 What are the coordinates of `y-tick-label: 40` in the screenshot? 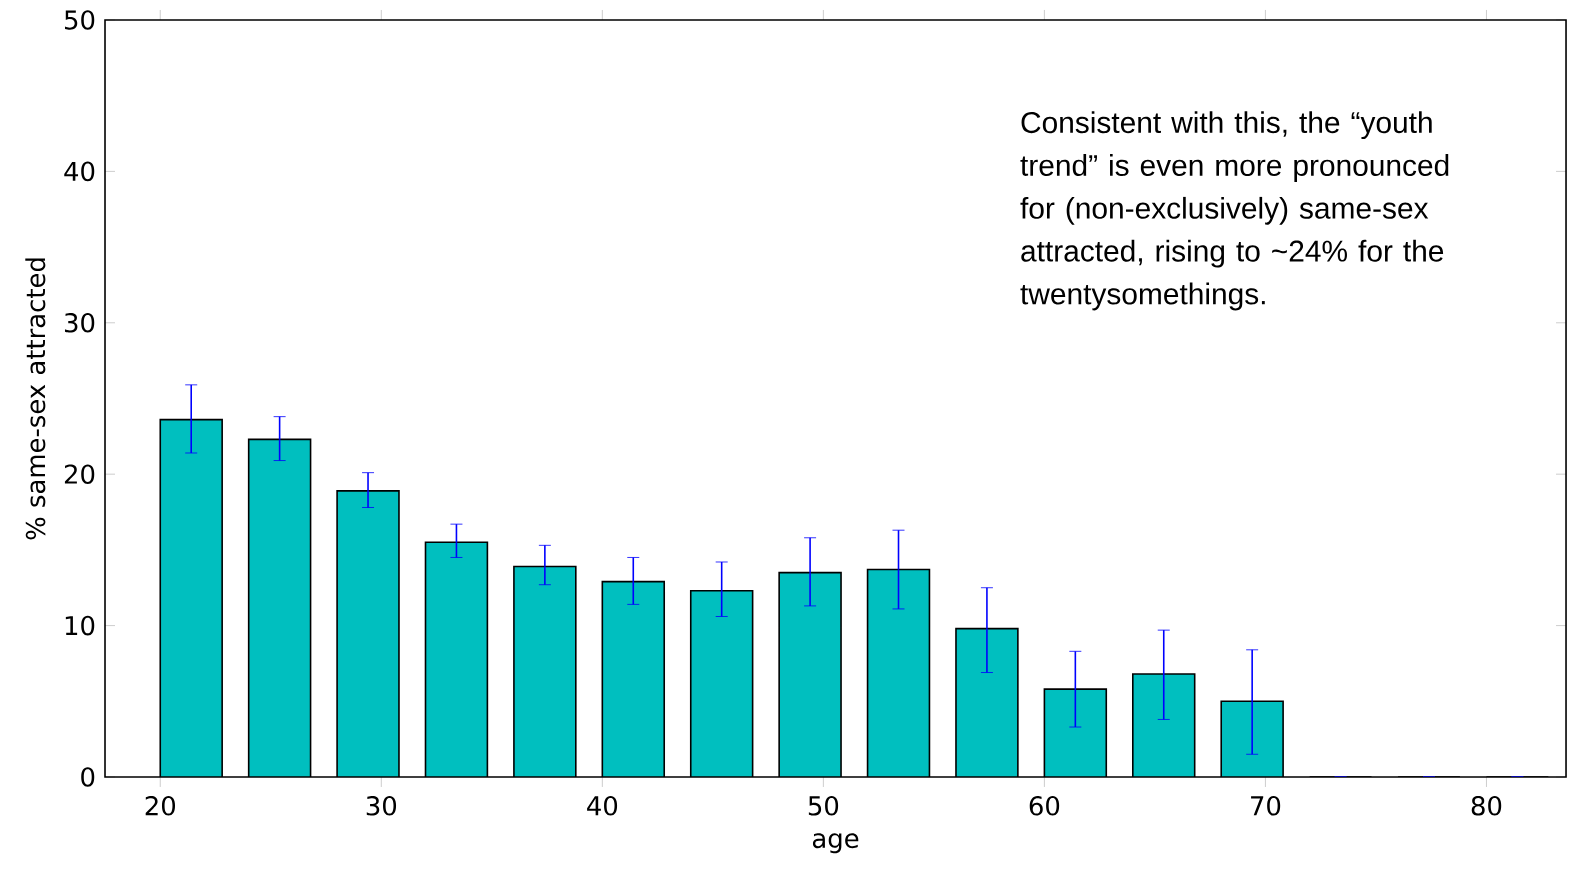 It's located at (79, 171).